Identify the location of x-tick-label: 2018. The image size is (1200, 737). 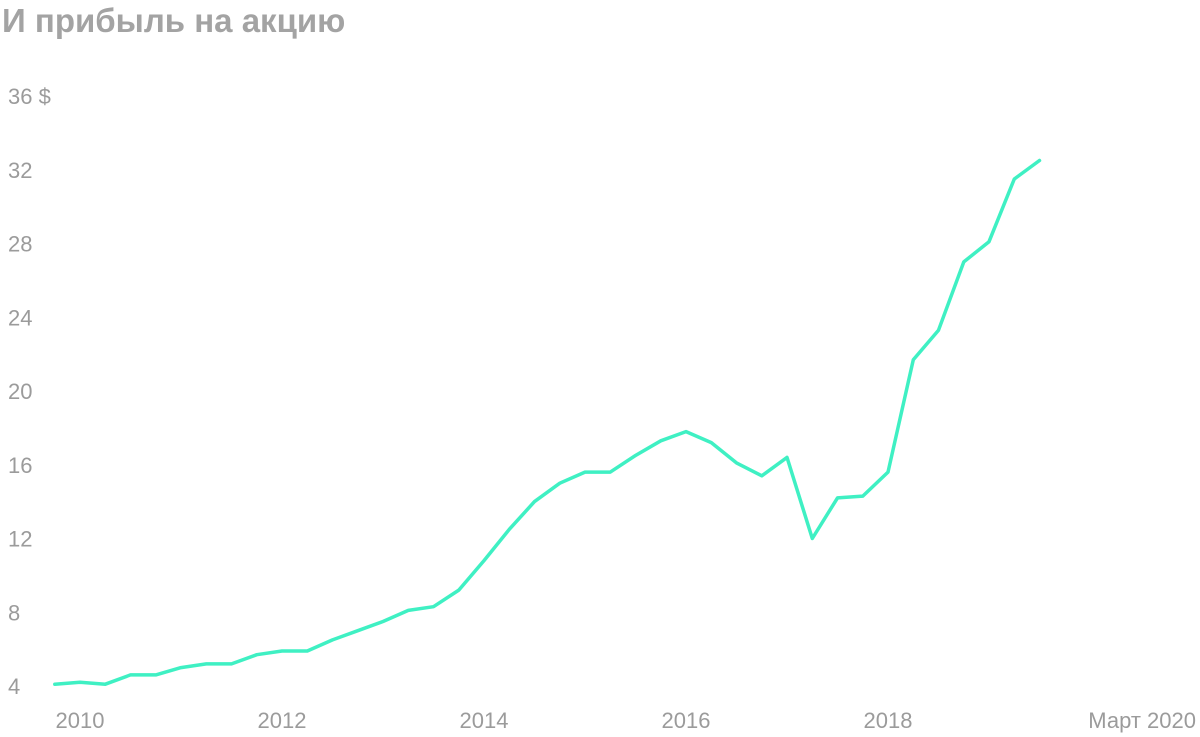
(888, 720).